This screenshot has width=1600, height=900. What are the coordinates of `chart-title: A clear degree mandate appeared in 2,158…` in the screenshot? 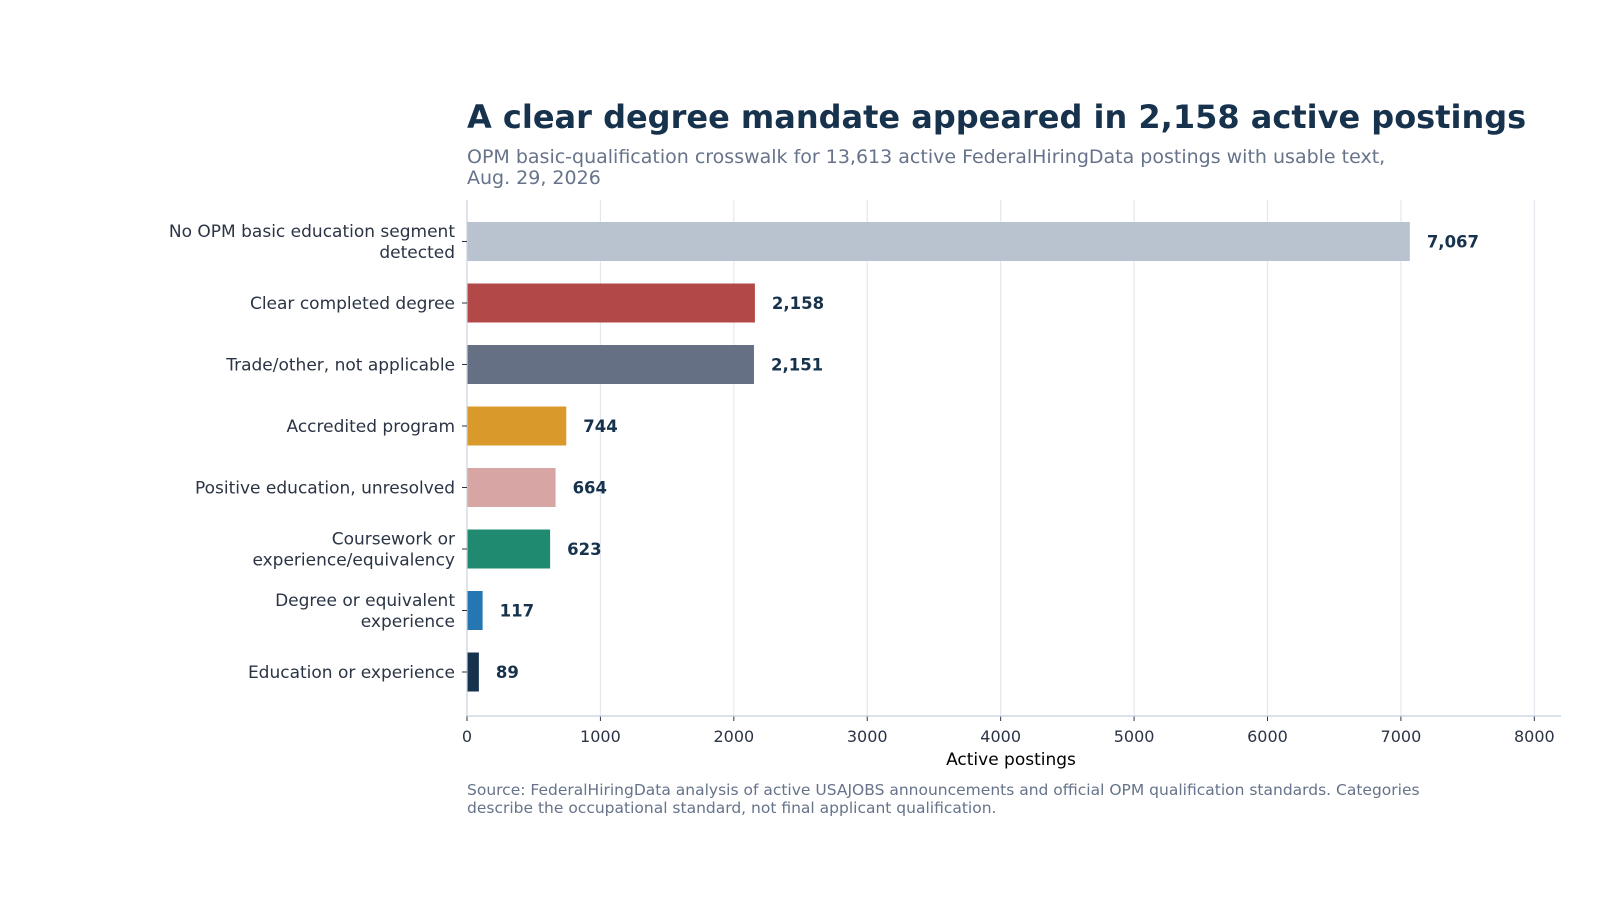 It's located at (997, 117).